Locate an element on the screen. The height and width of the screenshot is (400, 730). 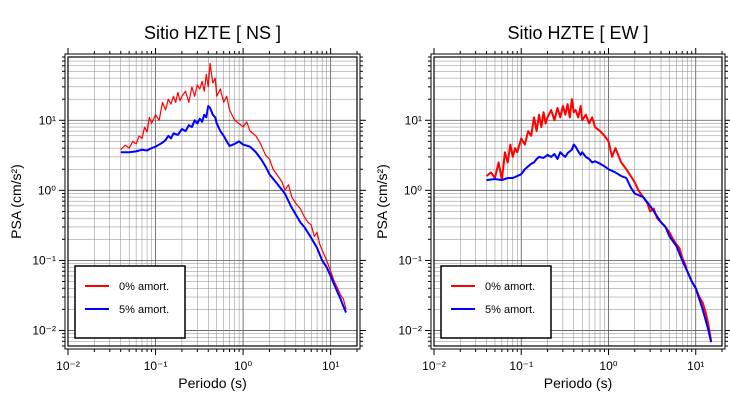
chart-title: Sitio HZTE [ EW ] is located at coordinates (577, 33).